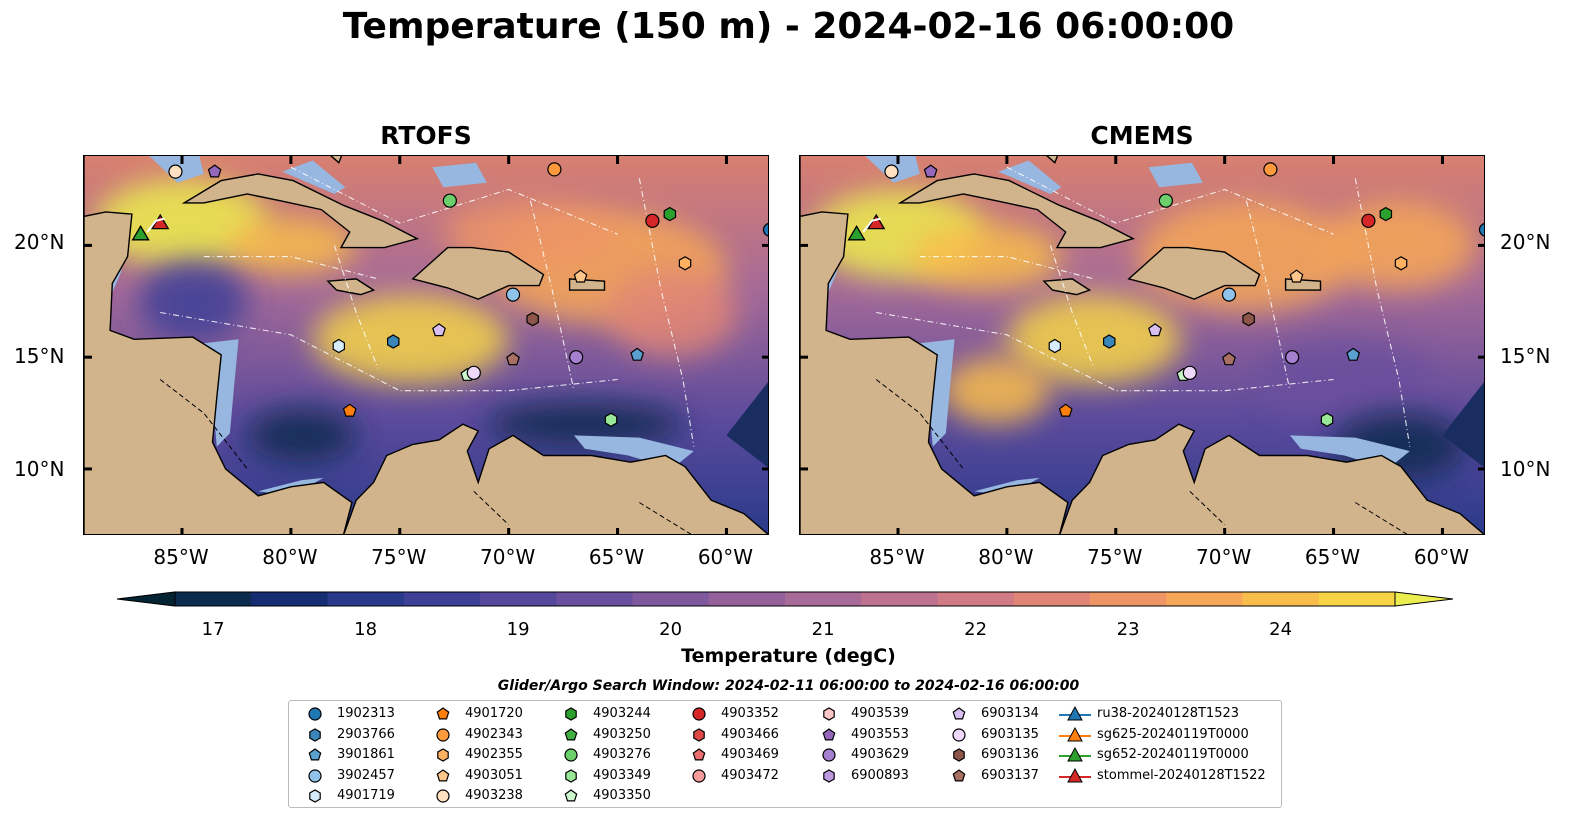 This screenshot has height=826, width=1577. What do you see at coordinates (1067, 287) in the screenshot?
I see `land-area` at bounding box center [1067, 287].